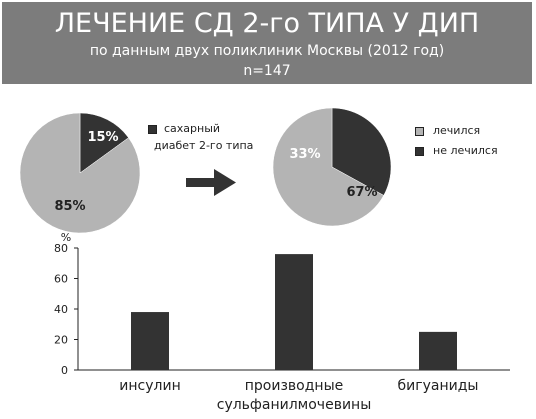 The image size is (536, 419). Describe the element at coordinates (211, 182) in the screenshot. I see `right-arrow-icon` at that location.